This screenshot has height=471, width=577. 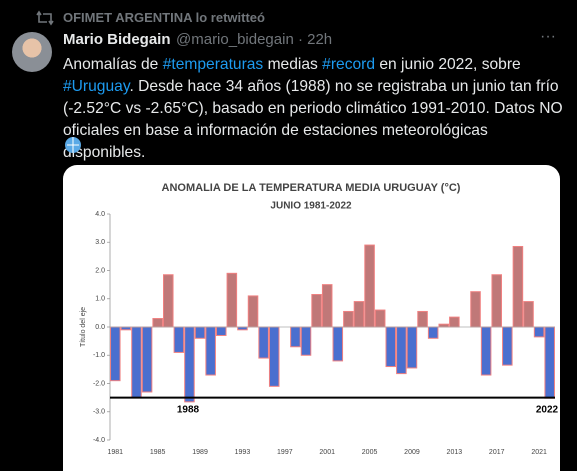 What do you see at coordinates (213, 64) in the screenshot?
I see `hashtag: #temperaturas` at bounding box center [213, 64].